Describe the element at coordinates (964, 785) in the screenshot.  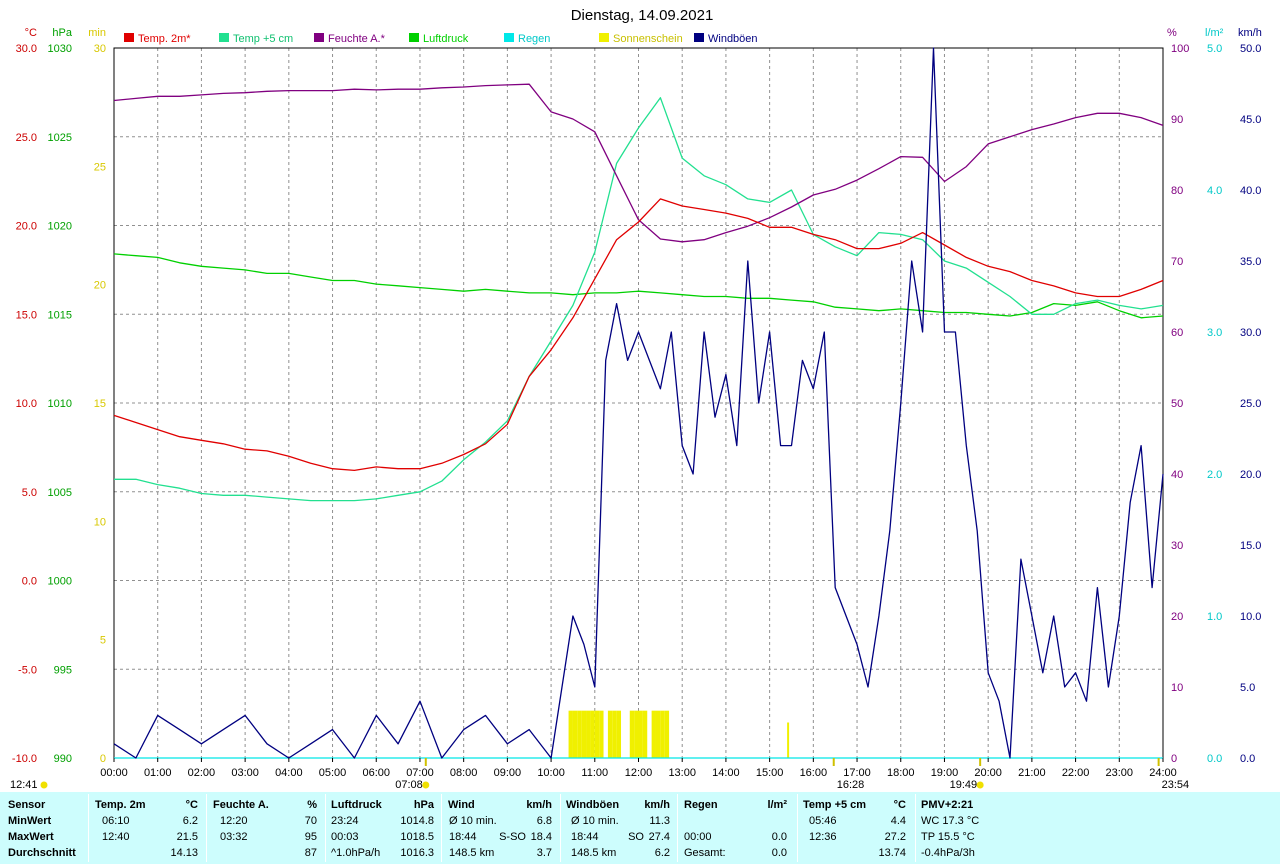
I see `x-marker-sunset: 19:49` at that location.